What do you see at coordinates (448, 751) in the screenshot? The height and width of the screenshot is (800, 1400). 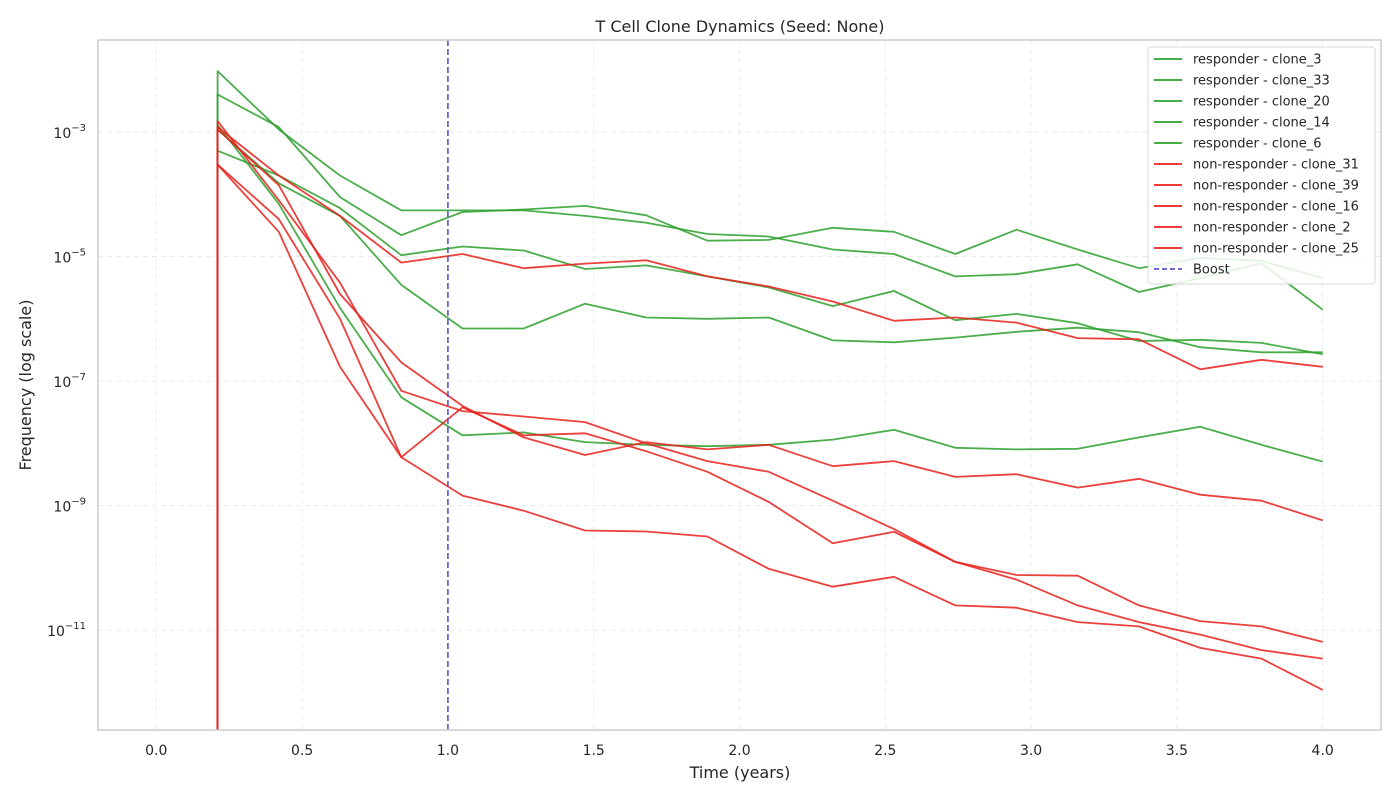 I see `x-tick-label: 1.0` at bounding box center [448, 751].